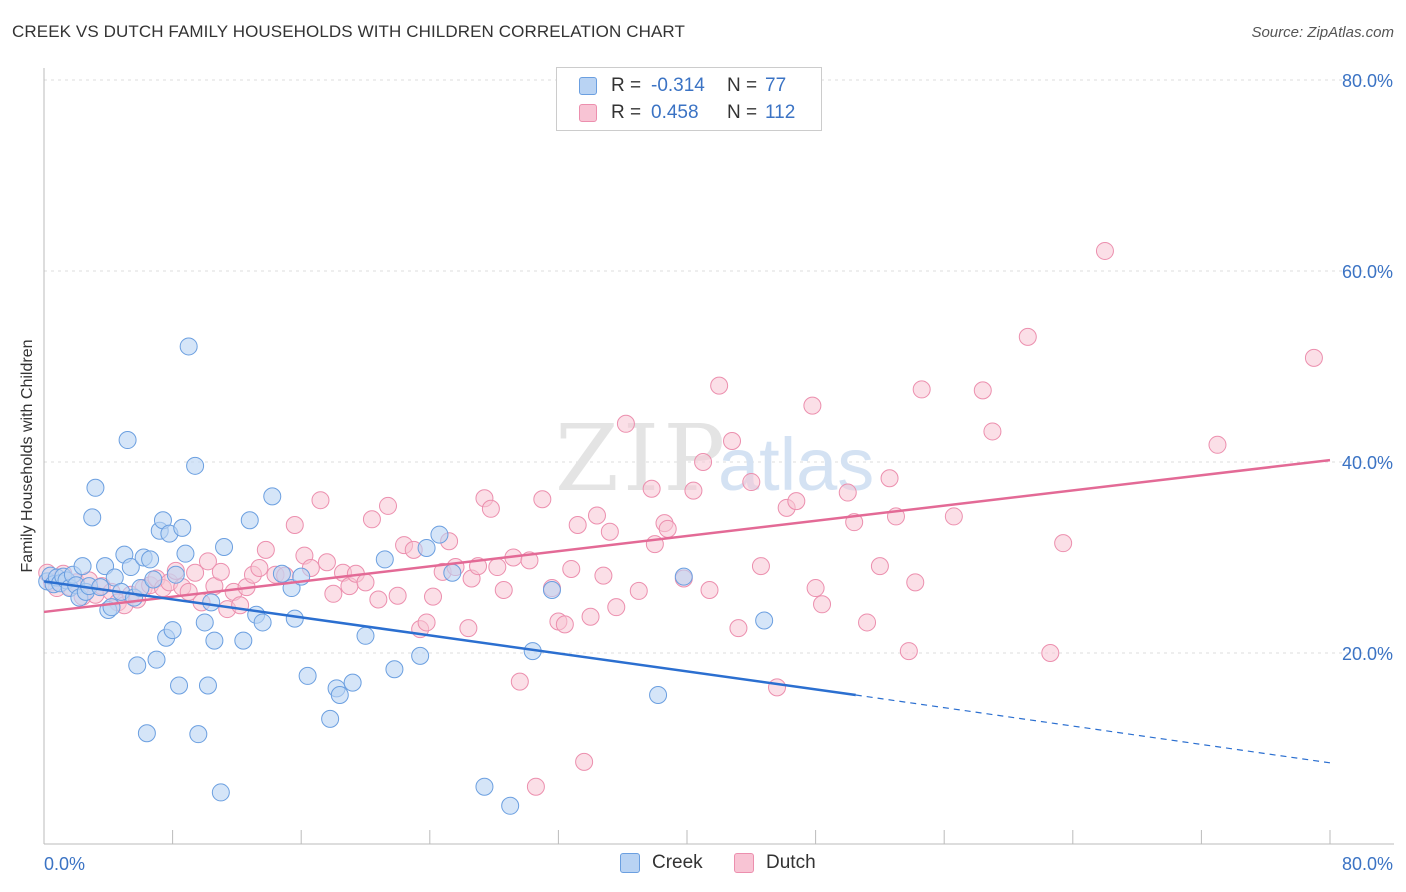  I want to click on legend: R = -0.314 N = 77 R = 0.458 N = 112, so click(689, 99).